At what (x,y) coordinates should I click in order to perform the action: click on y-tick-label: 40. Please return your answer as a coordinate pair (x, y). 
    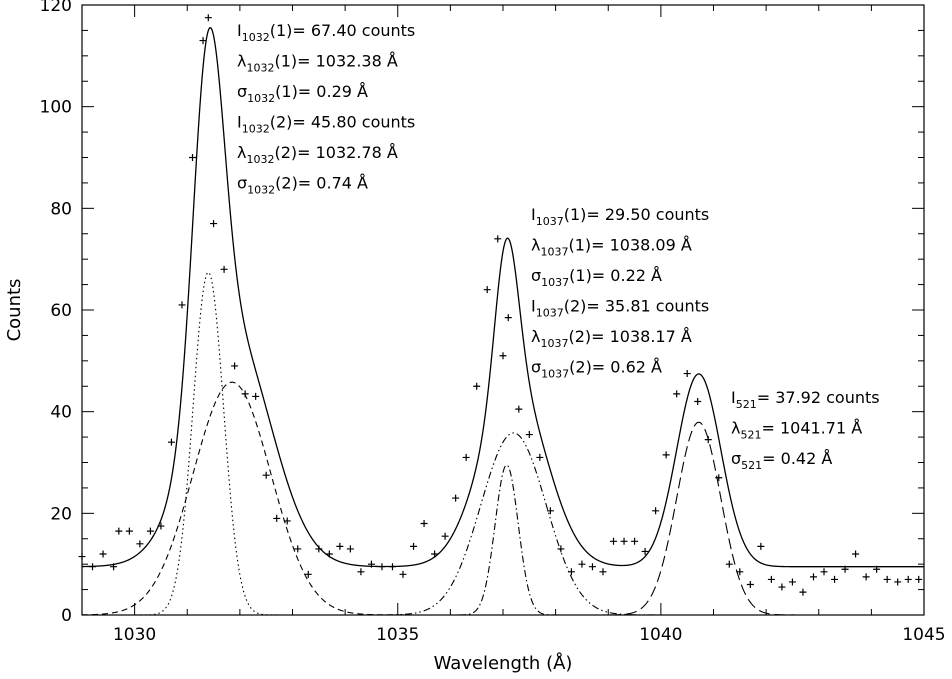
    Looking at the image, I should click on (61, 413).